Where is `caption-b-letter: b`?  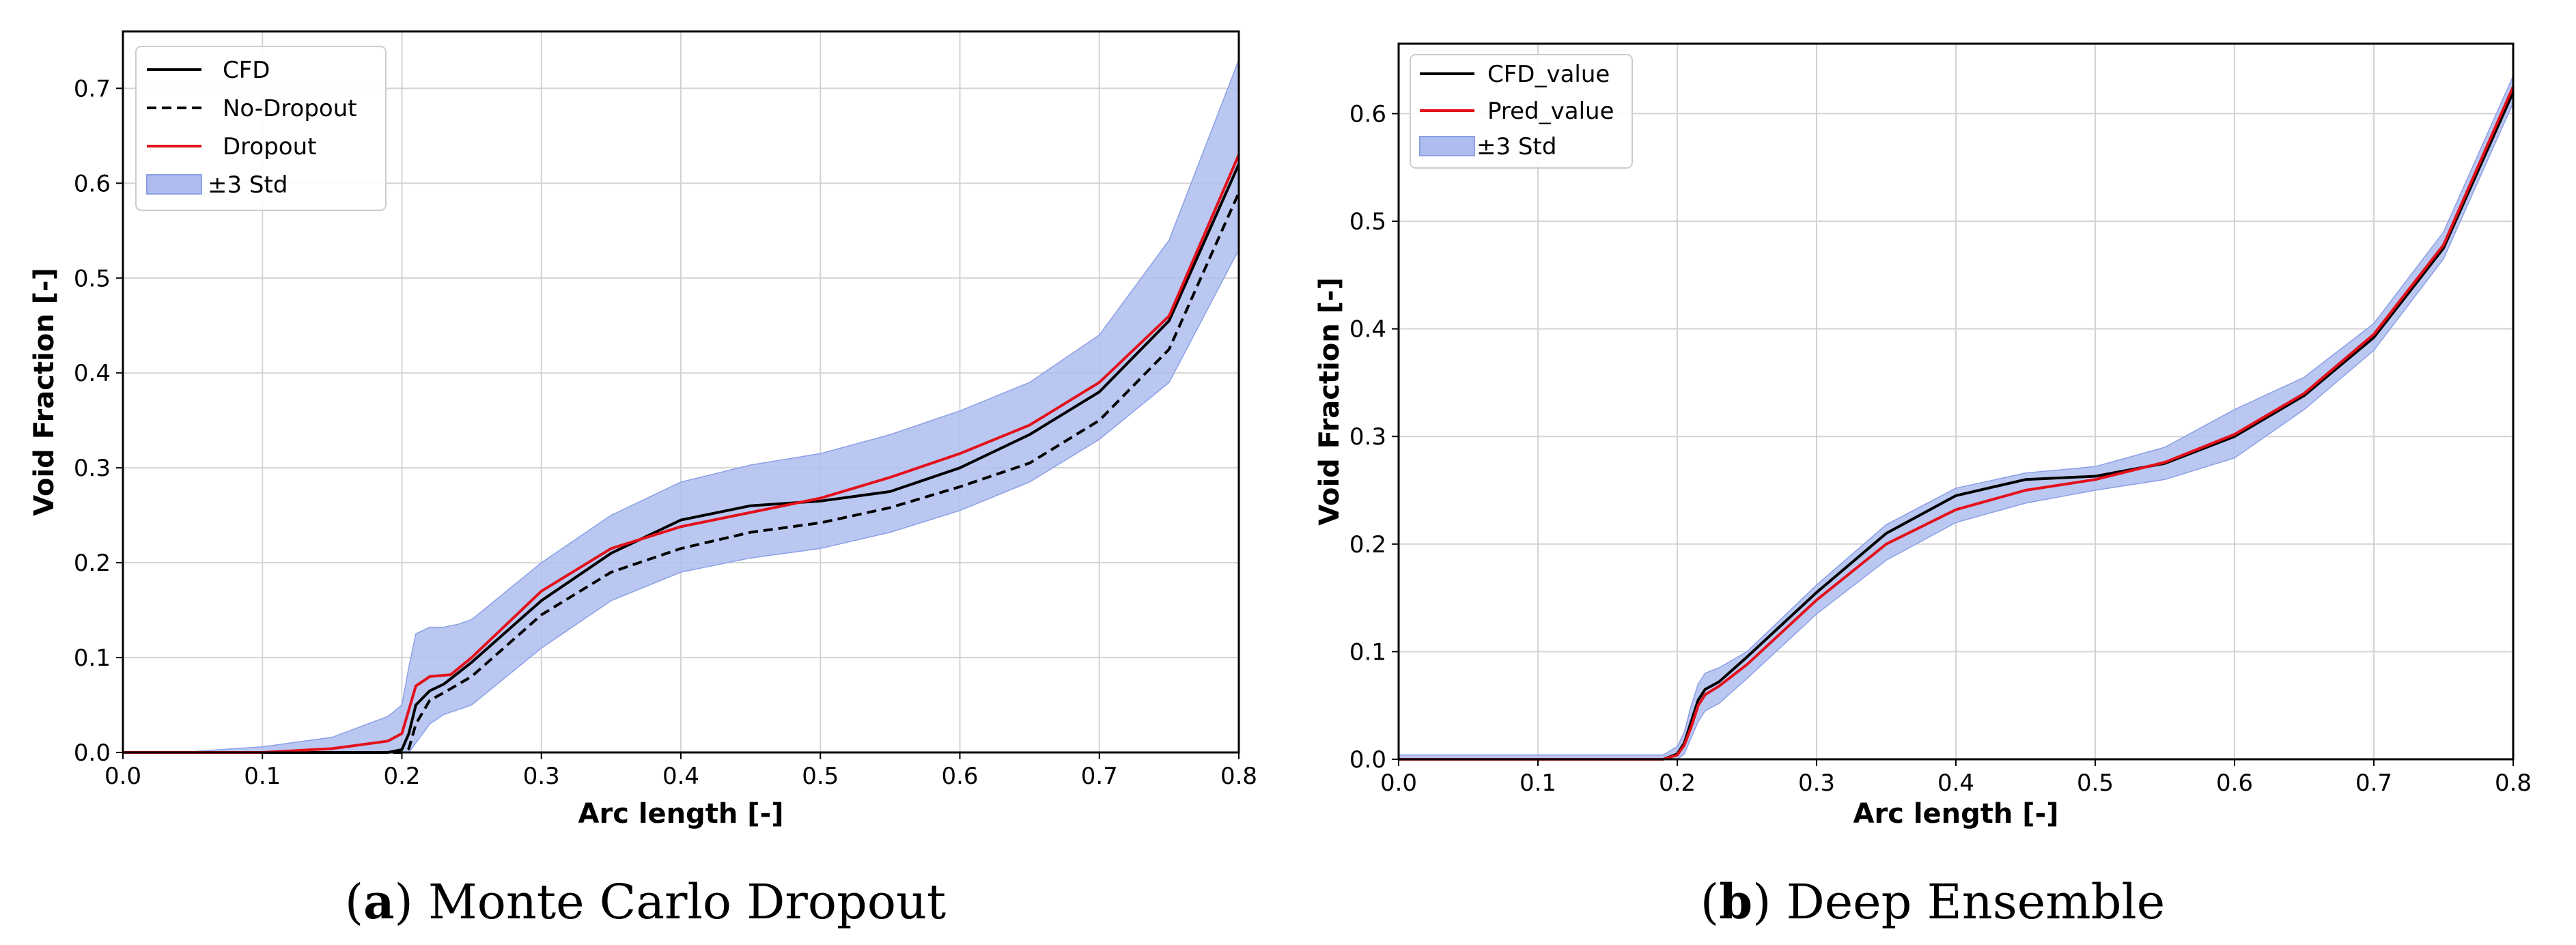
caption-b-letter: b is located at coordinates (1735, 901).